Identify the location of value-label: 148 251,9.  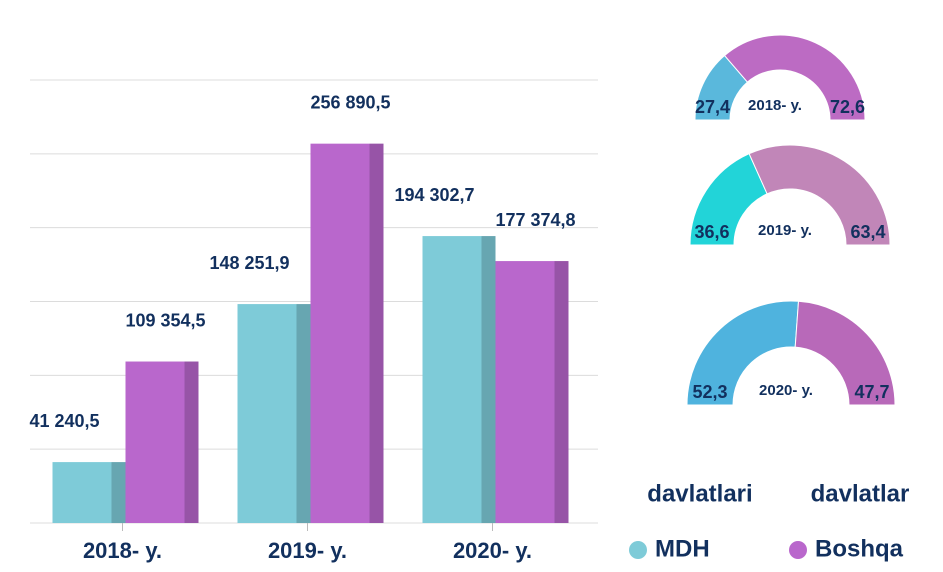
(249, 263).